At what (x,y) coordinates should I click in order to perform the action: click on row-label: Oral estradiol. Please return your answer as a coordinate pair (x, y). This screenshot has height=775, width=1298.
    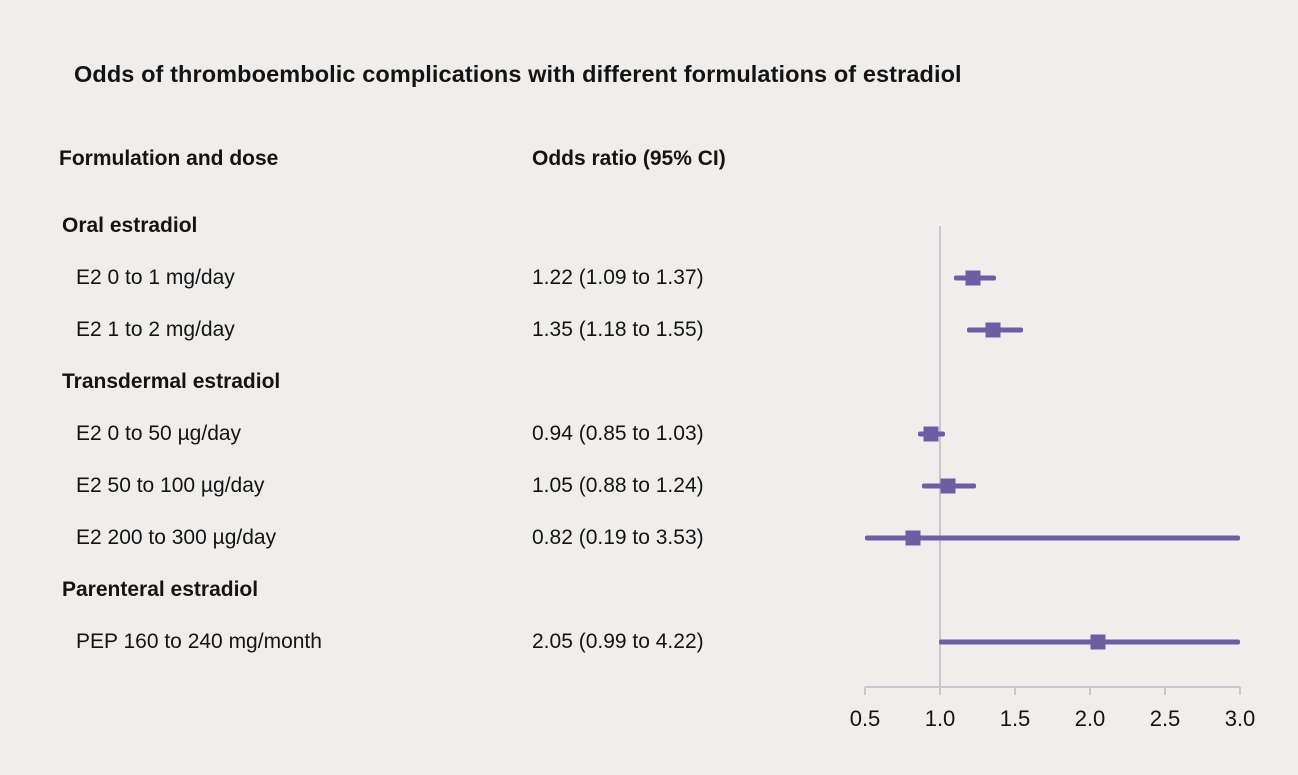
    Looking at the image, I should click on (130, 225).